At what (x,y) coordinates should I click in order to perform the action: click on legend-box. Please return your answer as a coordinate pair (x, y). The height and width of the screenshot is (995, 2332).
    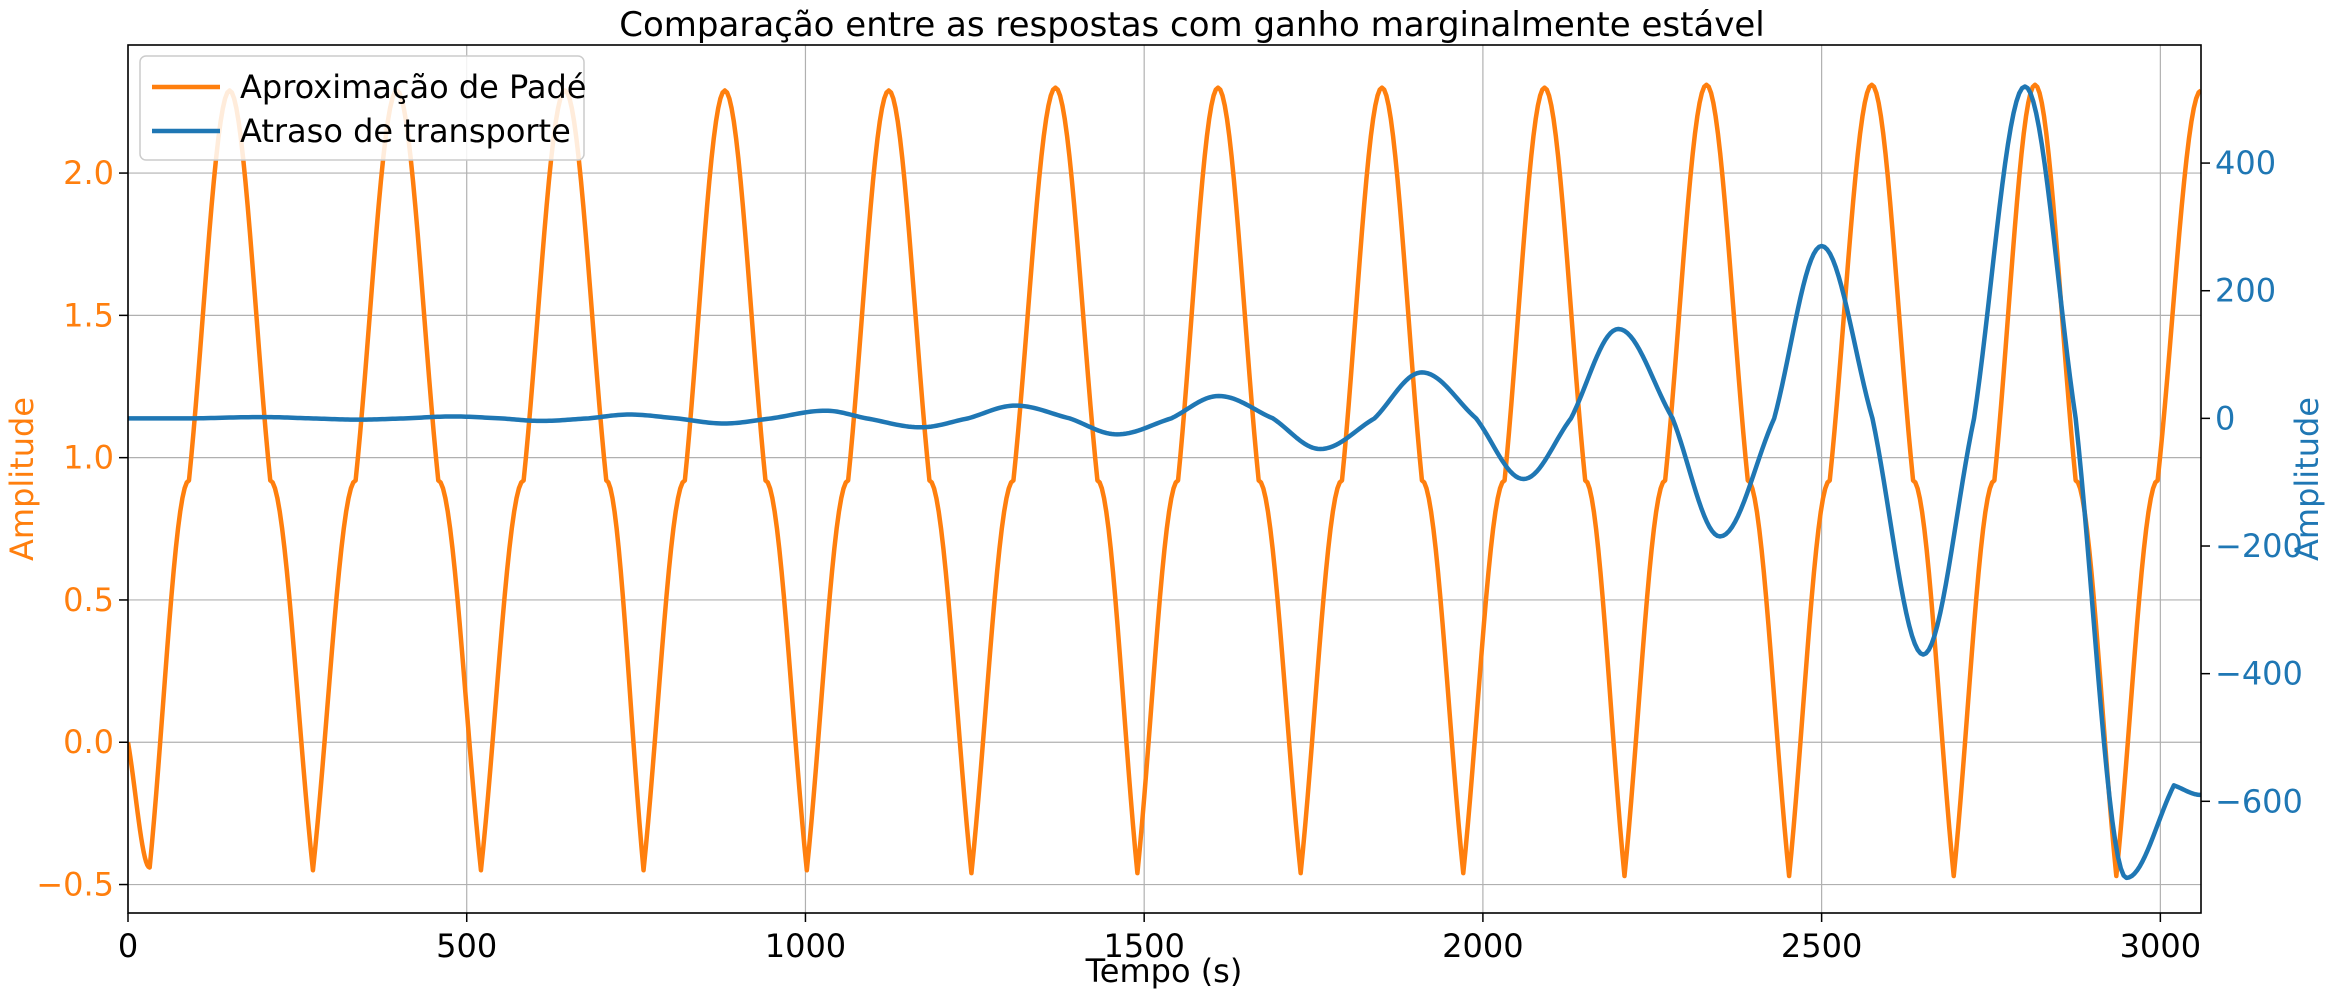
    Looking at the image, I should click on (362, 108).